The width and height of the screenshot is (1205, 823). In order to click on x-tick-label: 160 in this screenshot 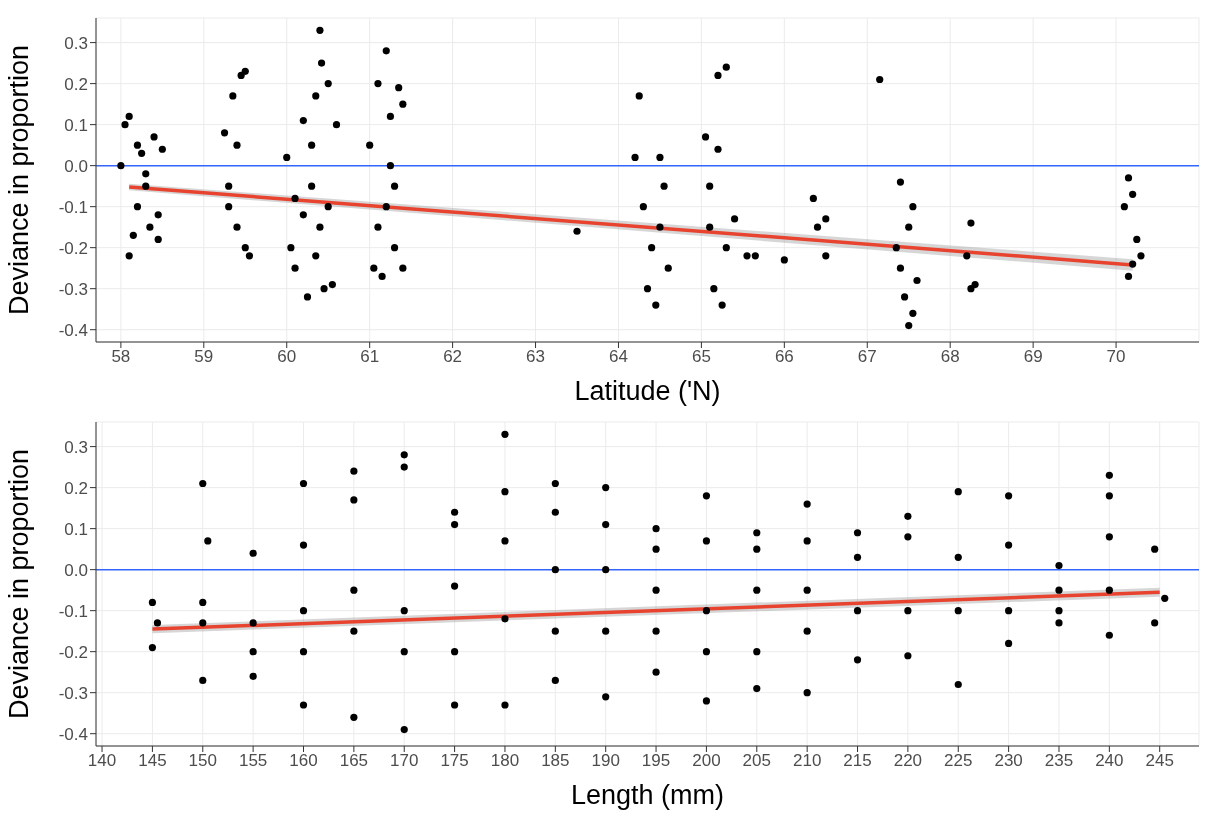, I will do `click(303, 761)`.